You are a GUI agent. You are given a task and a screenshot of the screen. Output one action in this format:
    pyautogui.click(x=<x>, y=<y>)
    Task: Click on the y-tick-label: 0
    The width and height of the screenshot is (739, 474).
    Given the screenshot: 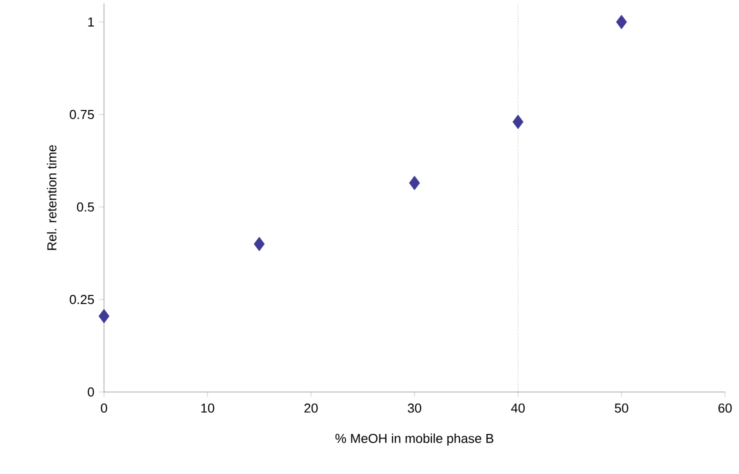 What is the action you would take?
    pyautogui.click(x=91, y=392)
    